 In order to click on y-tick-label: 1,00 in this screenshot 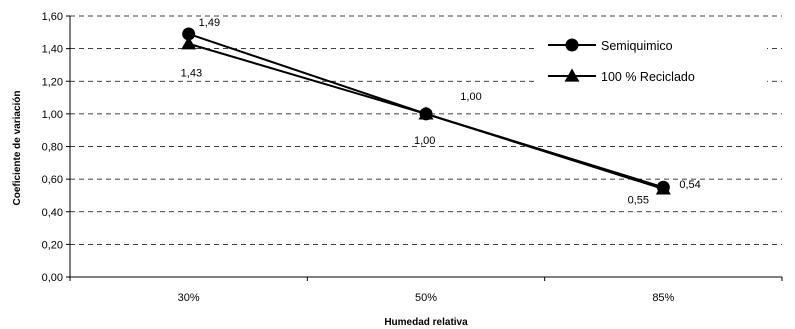, I will do `click(52, 115)`.